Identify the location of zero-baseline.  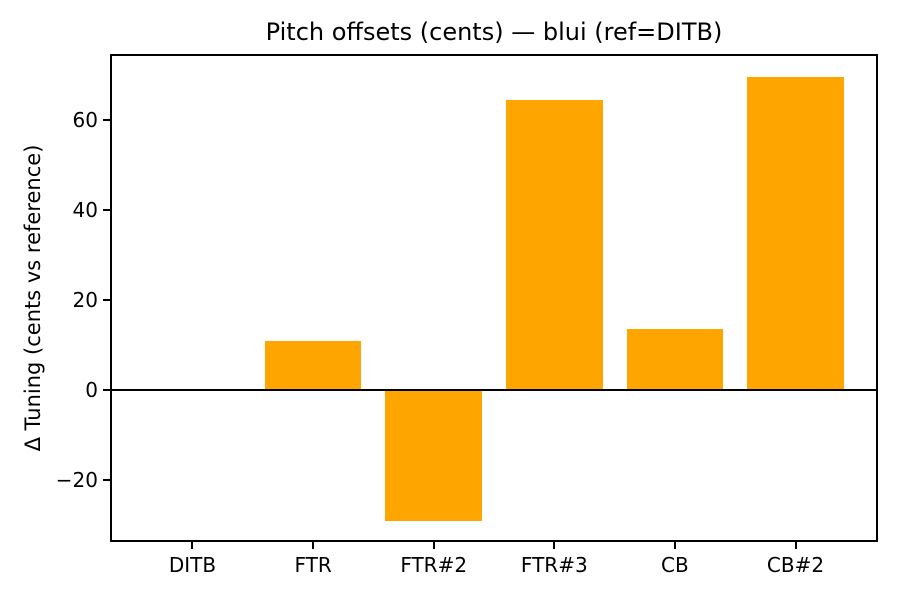
(494, 390).